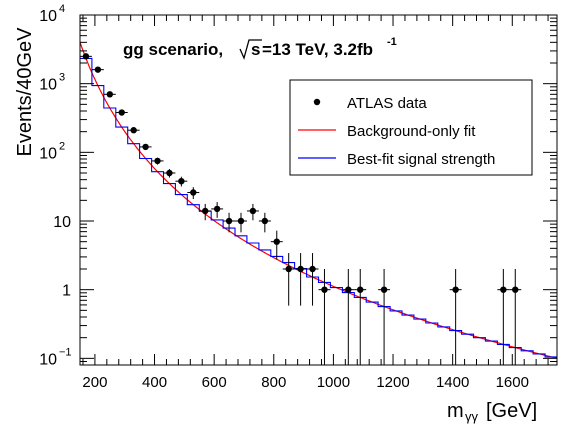 The width and height of the screenshot is (564, 424). I want to click on x-axis-title-sub: γγ, so click(472, 416).